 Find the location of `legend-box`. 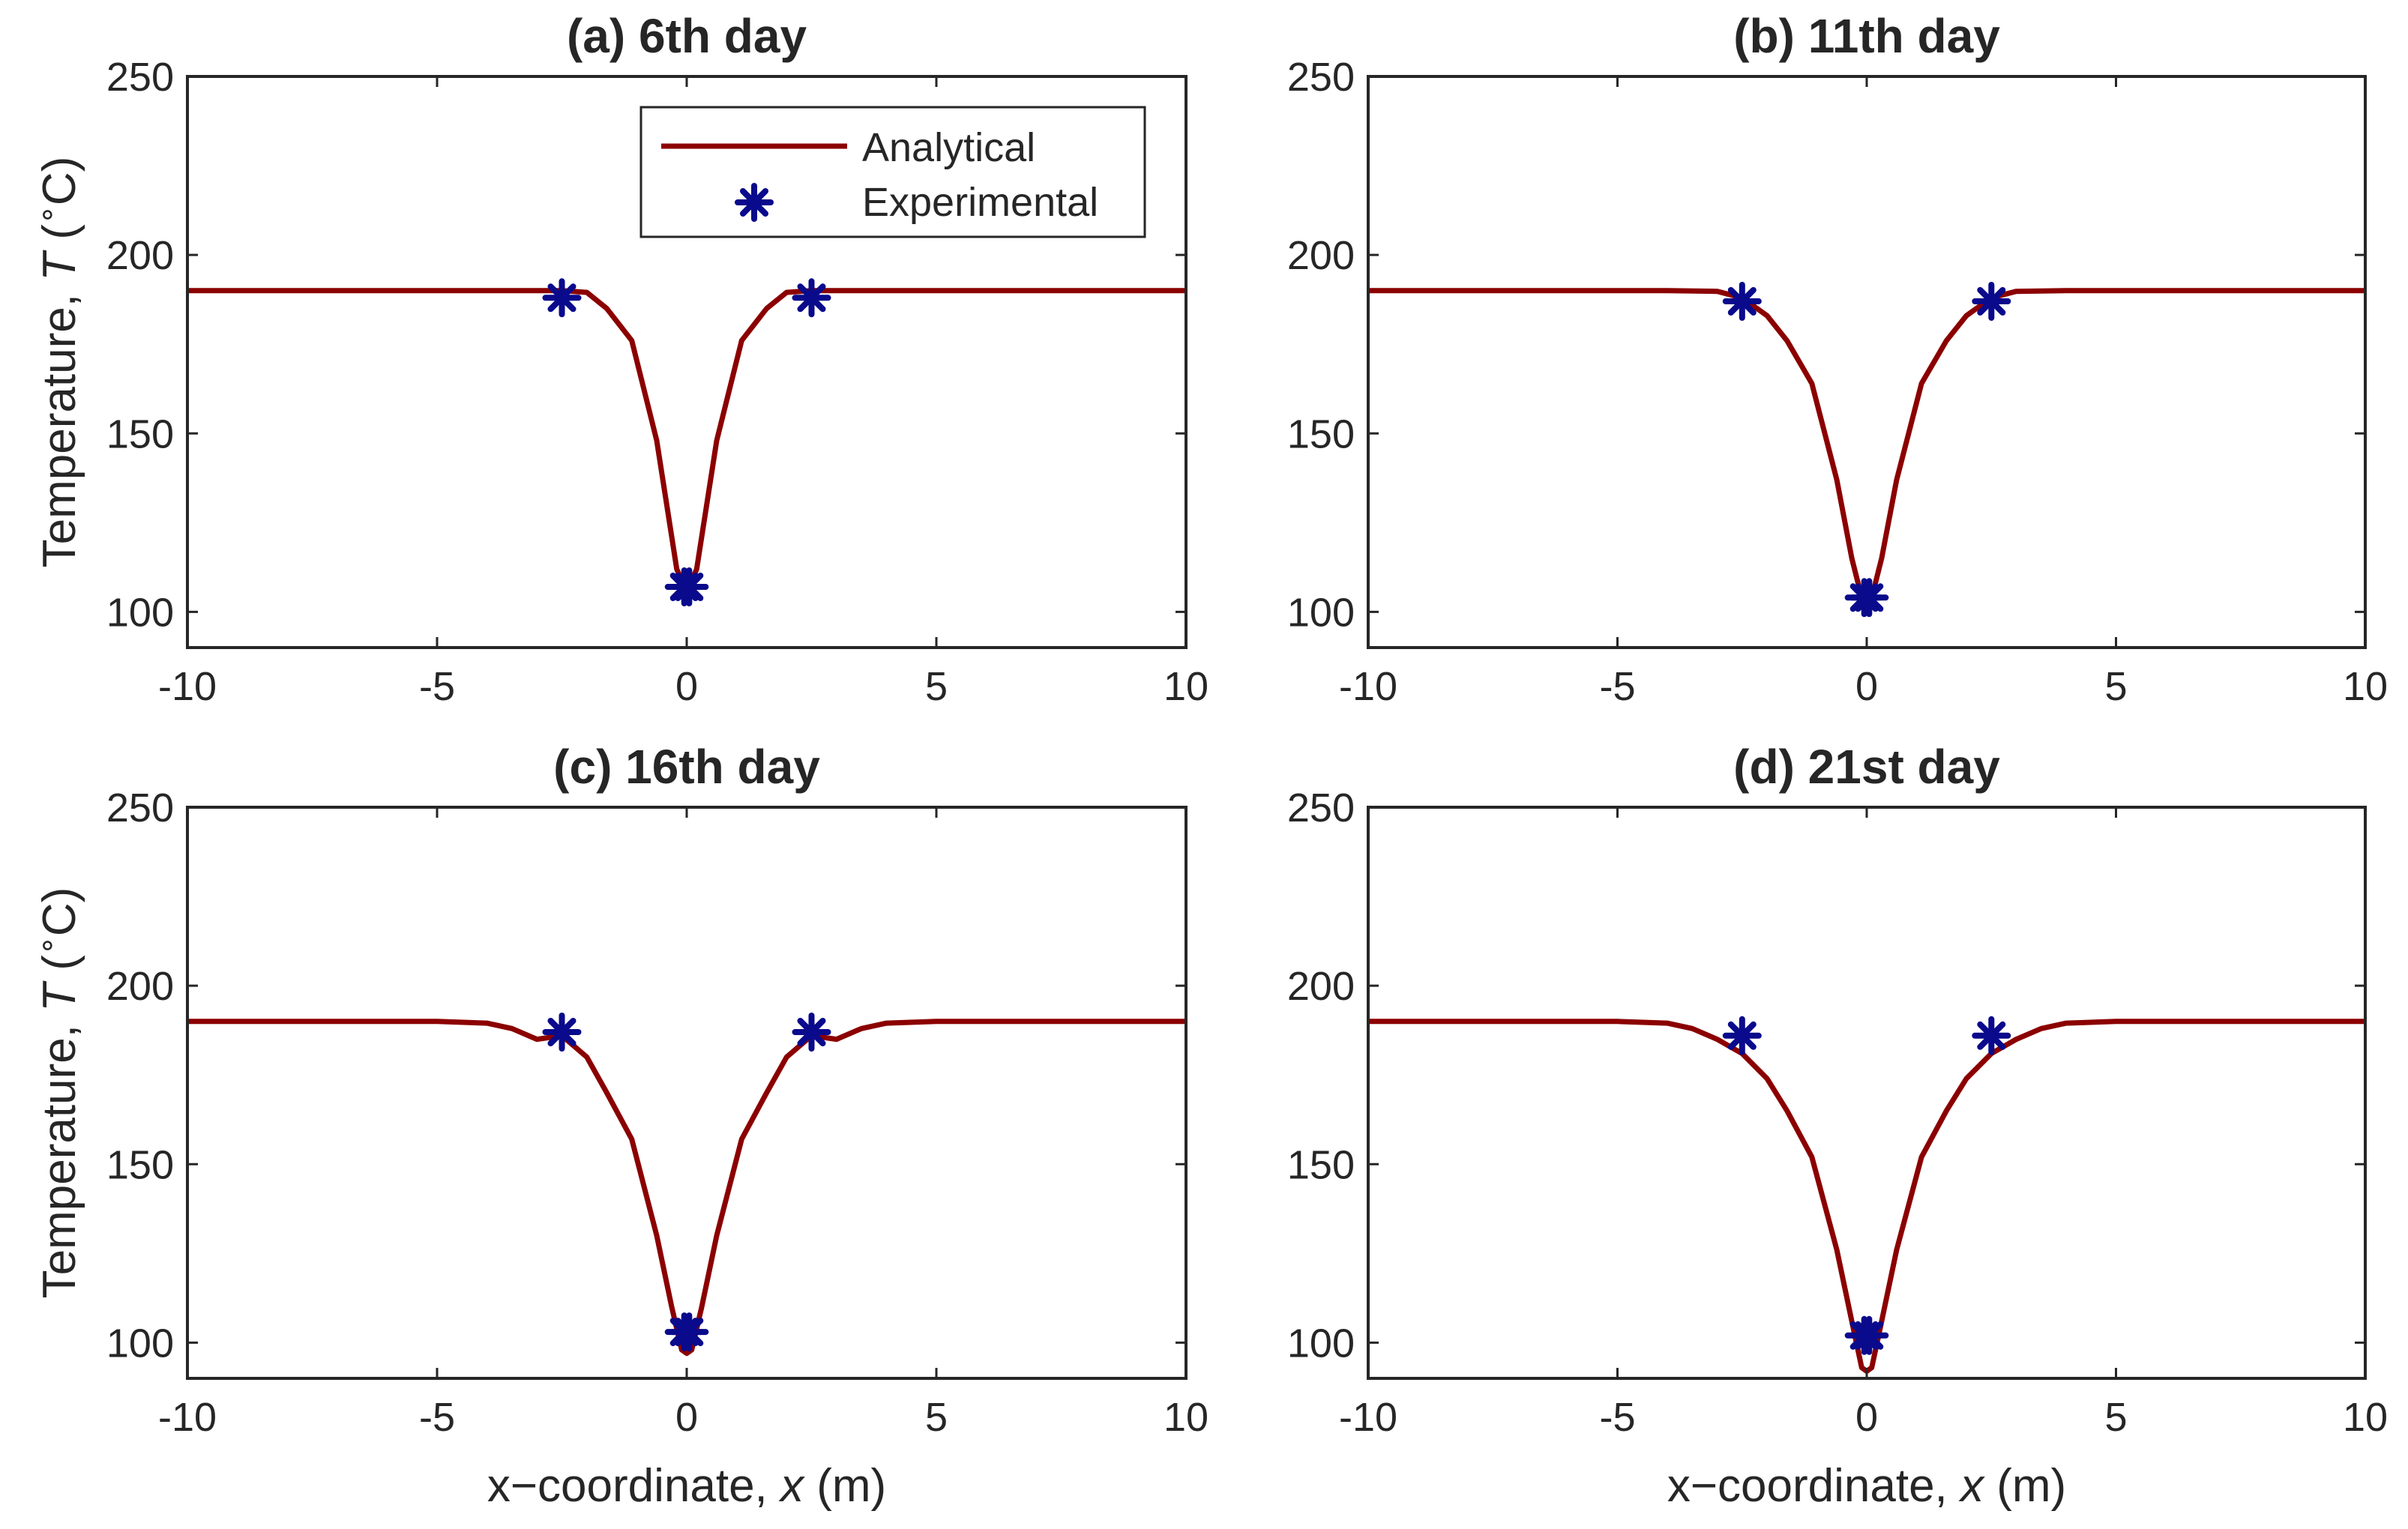

legend-box is located at coordinates (892, 172).